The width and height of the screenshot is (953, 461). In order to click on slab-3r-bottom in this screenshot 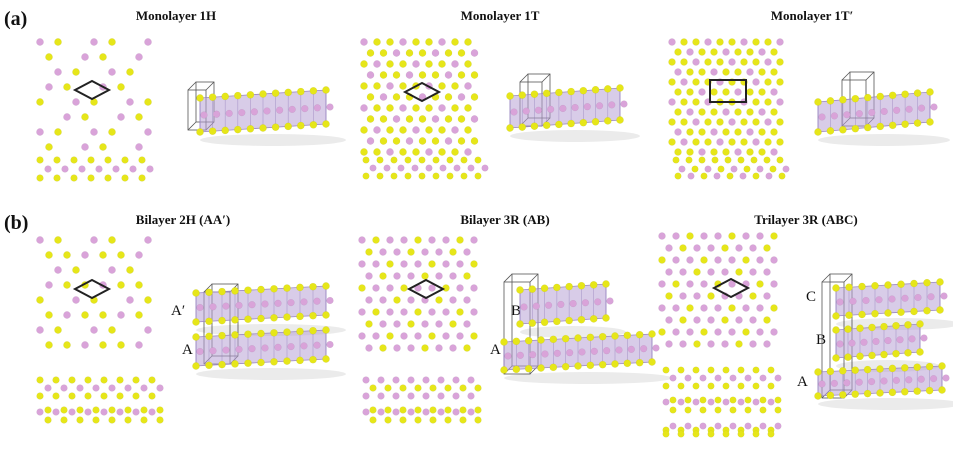, I will do `click(586, 357)`.